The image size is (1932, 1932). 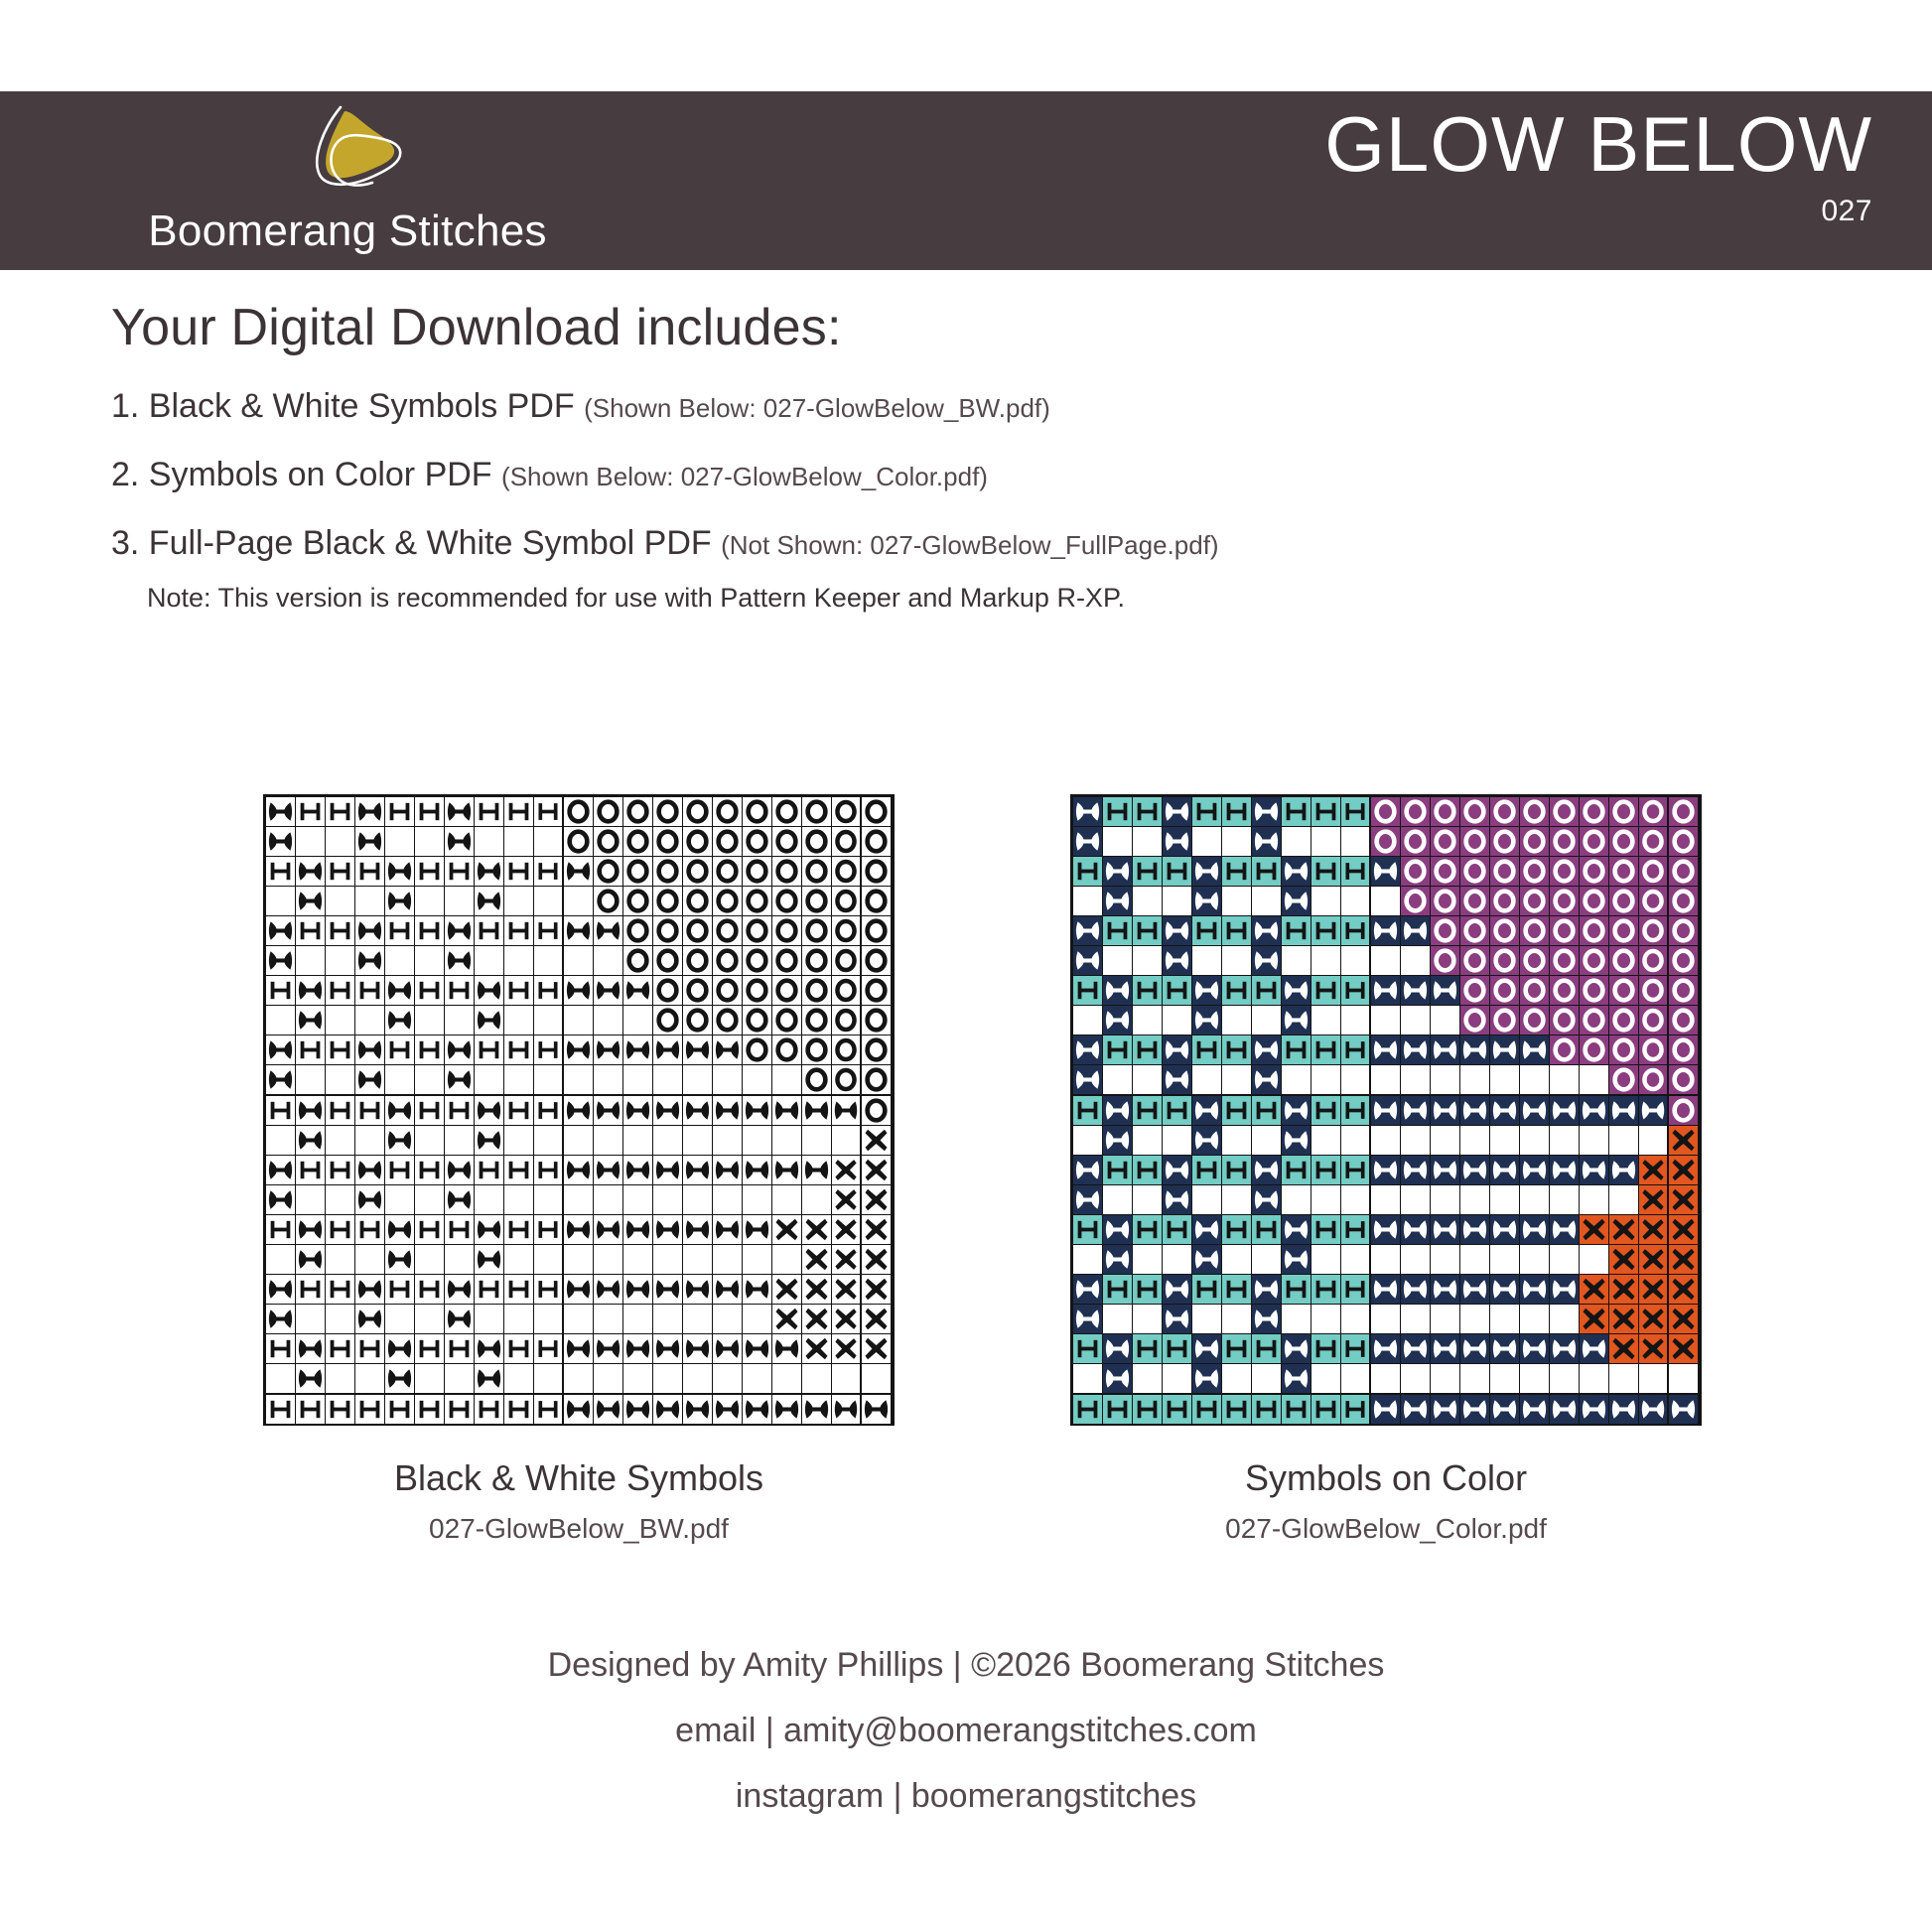 What do you see at coordinates (348, 231) in the screenshot?
I see `brand-name: Boomerang Stitches` at bounding box center [348, 231].